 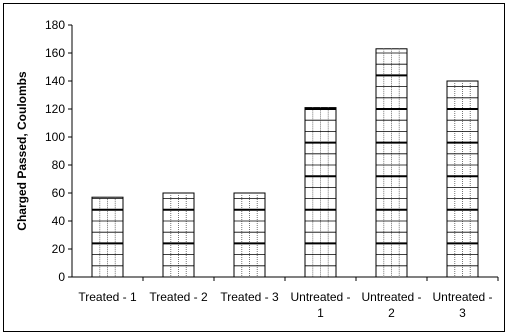 I want to click on x-tick-label: 1, so click(x=320, y=313).